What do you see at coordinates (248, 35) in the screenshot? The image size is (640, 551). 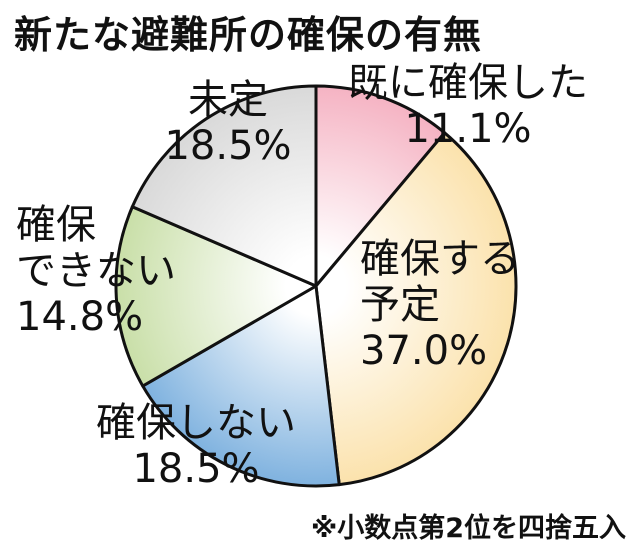 I see `chart-title: 新たな避難所の確保の有無` at bounding box center [248, 35].